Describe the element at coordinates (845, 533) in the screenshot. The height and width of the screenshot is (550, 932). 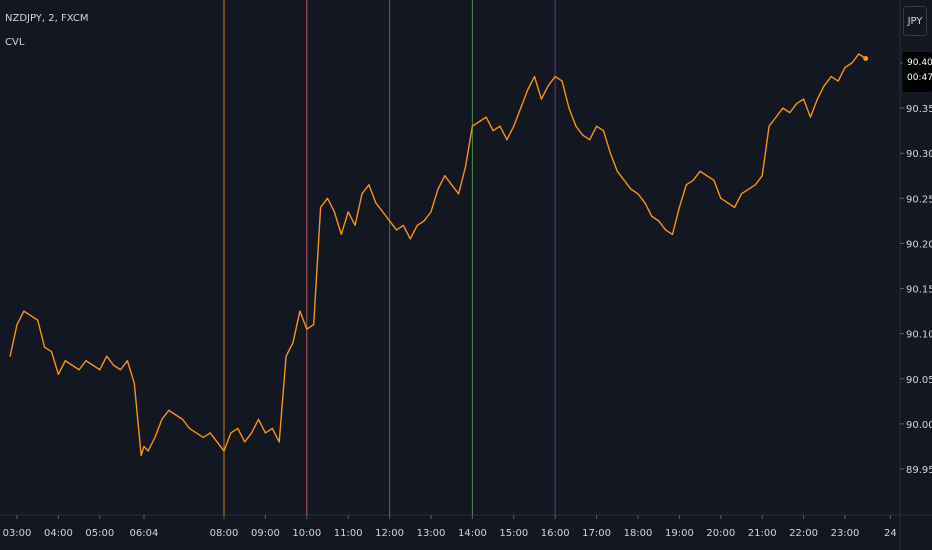
I see `x-tick-label: 23:00` at that location.